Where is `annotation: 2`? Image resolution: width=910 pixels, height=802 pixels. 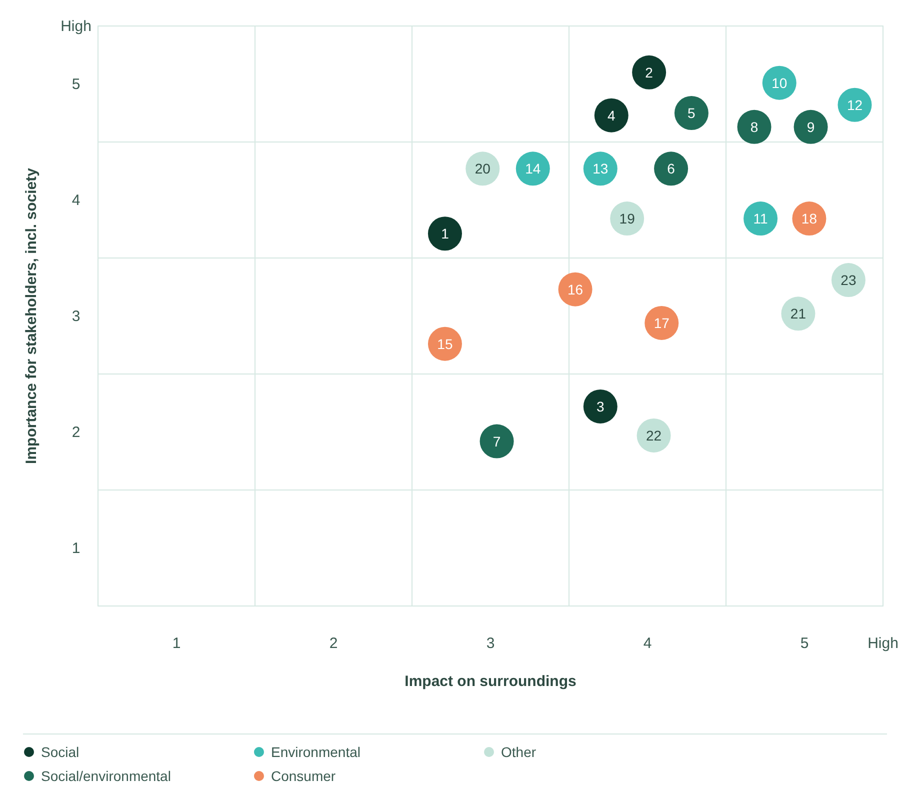 annotation: 2 is located at coordinates (649, 72).